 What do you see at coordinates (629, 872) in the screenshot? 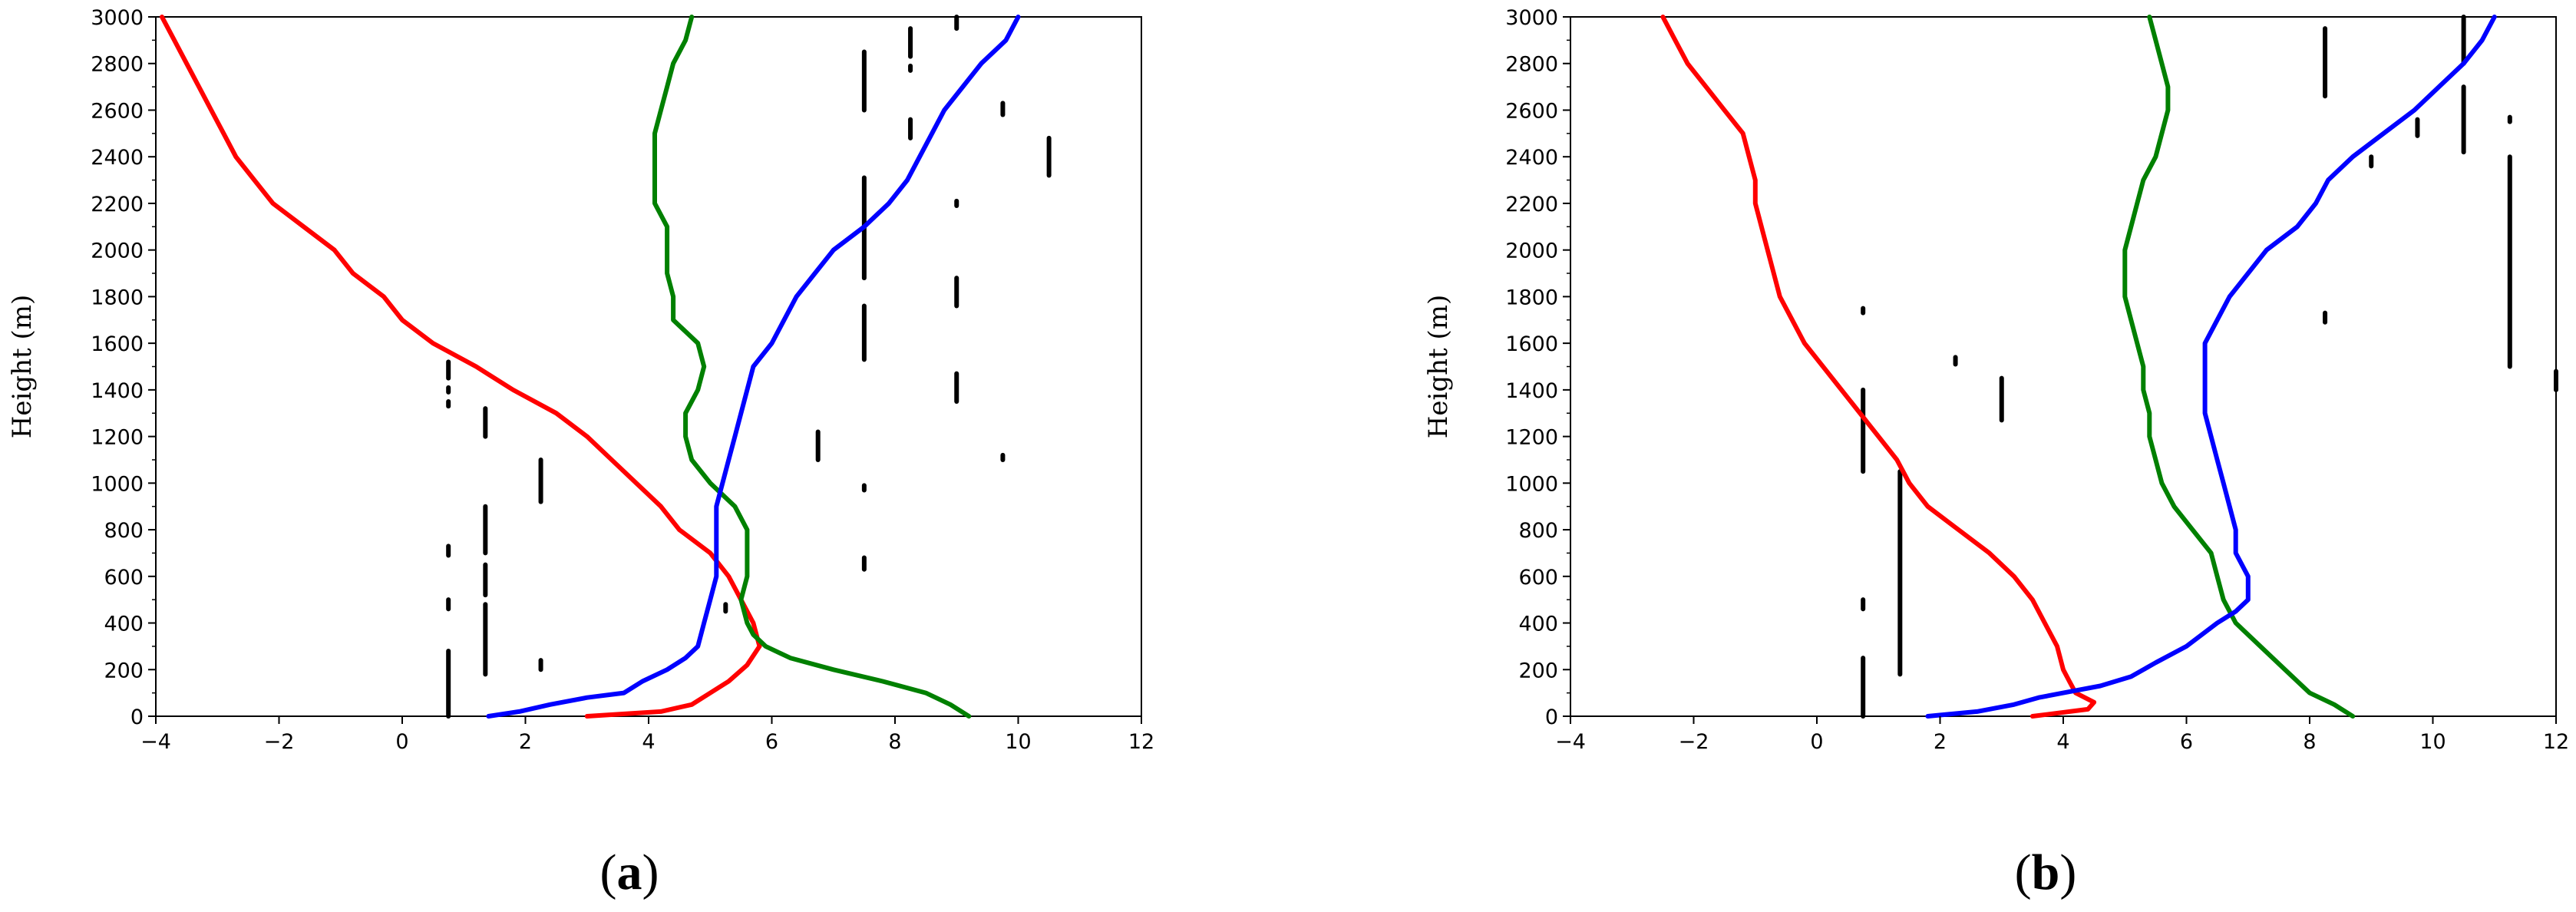
I see `caption-a: (a)` at bounding box center [629, 872].